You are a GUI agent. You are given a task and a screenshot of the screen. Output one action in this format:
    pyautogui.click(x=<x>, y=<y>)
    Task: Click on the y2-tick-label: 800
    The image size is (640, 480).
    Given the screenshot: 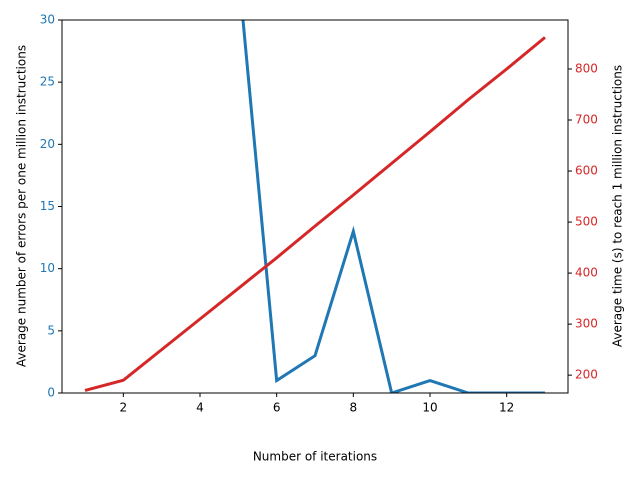 What is the action you would take?
    pyautogui.click(x=586, y=68)
    